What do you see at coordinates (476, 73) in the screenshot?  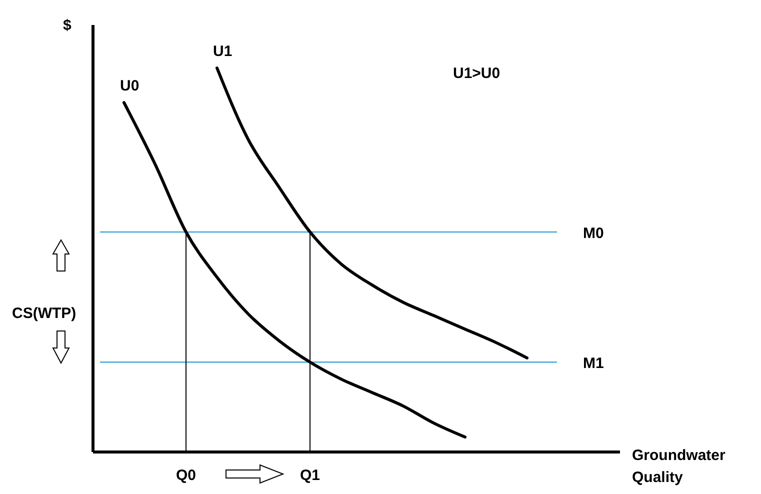 I see `annotation: U1>U0` at bounding box center [476, 73].